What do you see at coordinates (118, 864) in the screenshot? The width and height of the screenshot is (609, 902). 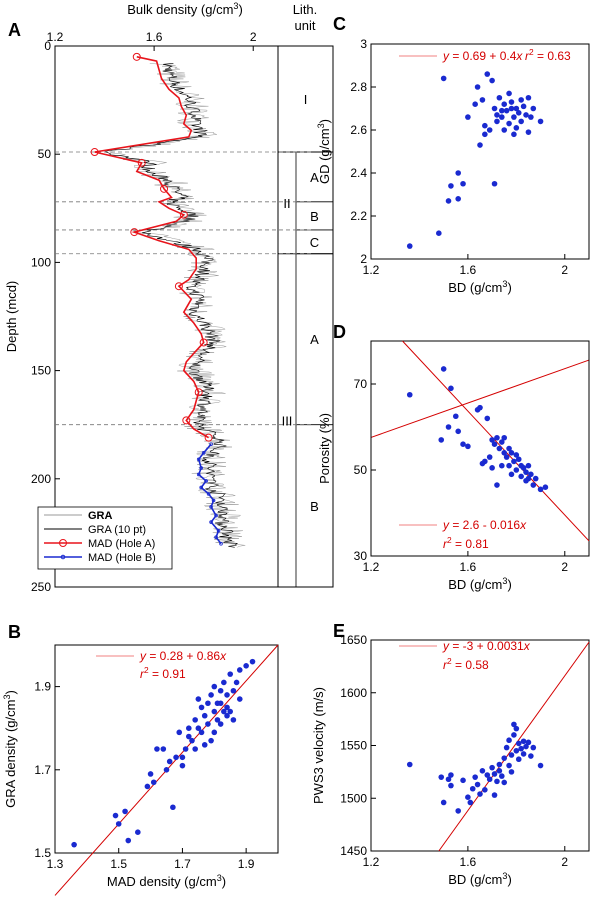 I see `x-tick-label: 1.5` at bounding box center [118, 864].